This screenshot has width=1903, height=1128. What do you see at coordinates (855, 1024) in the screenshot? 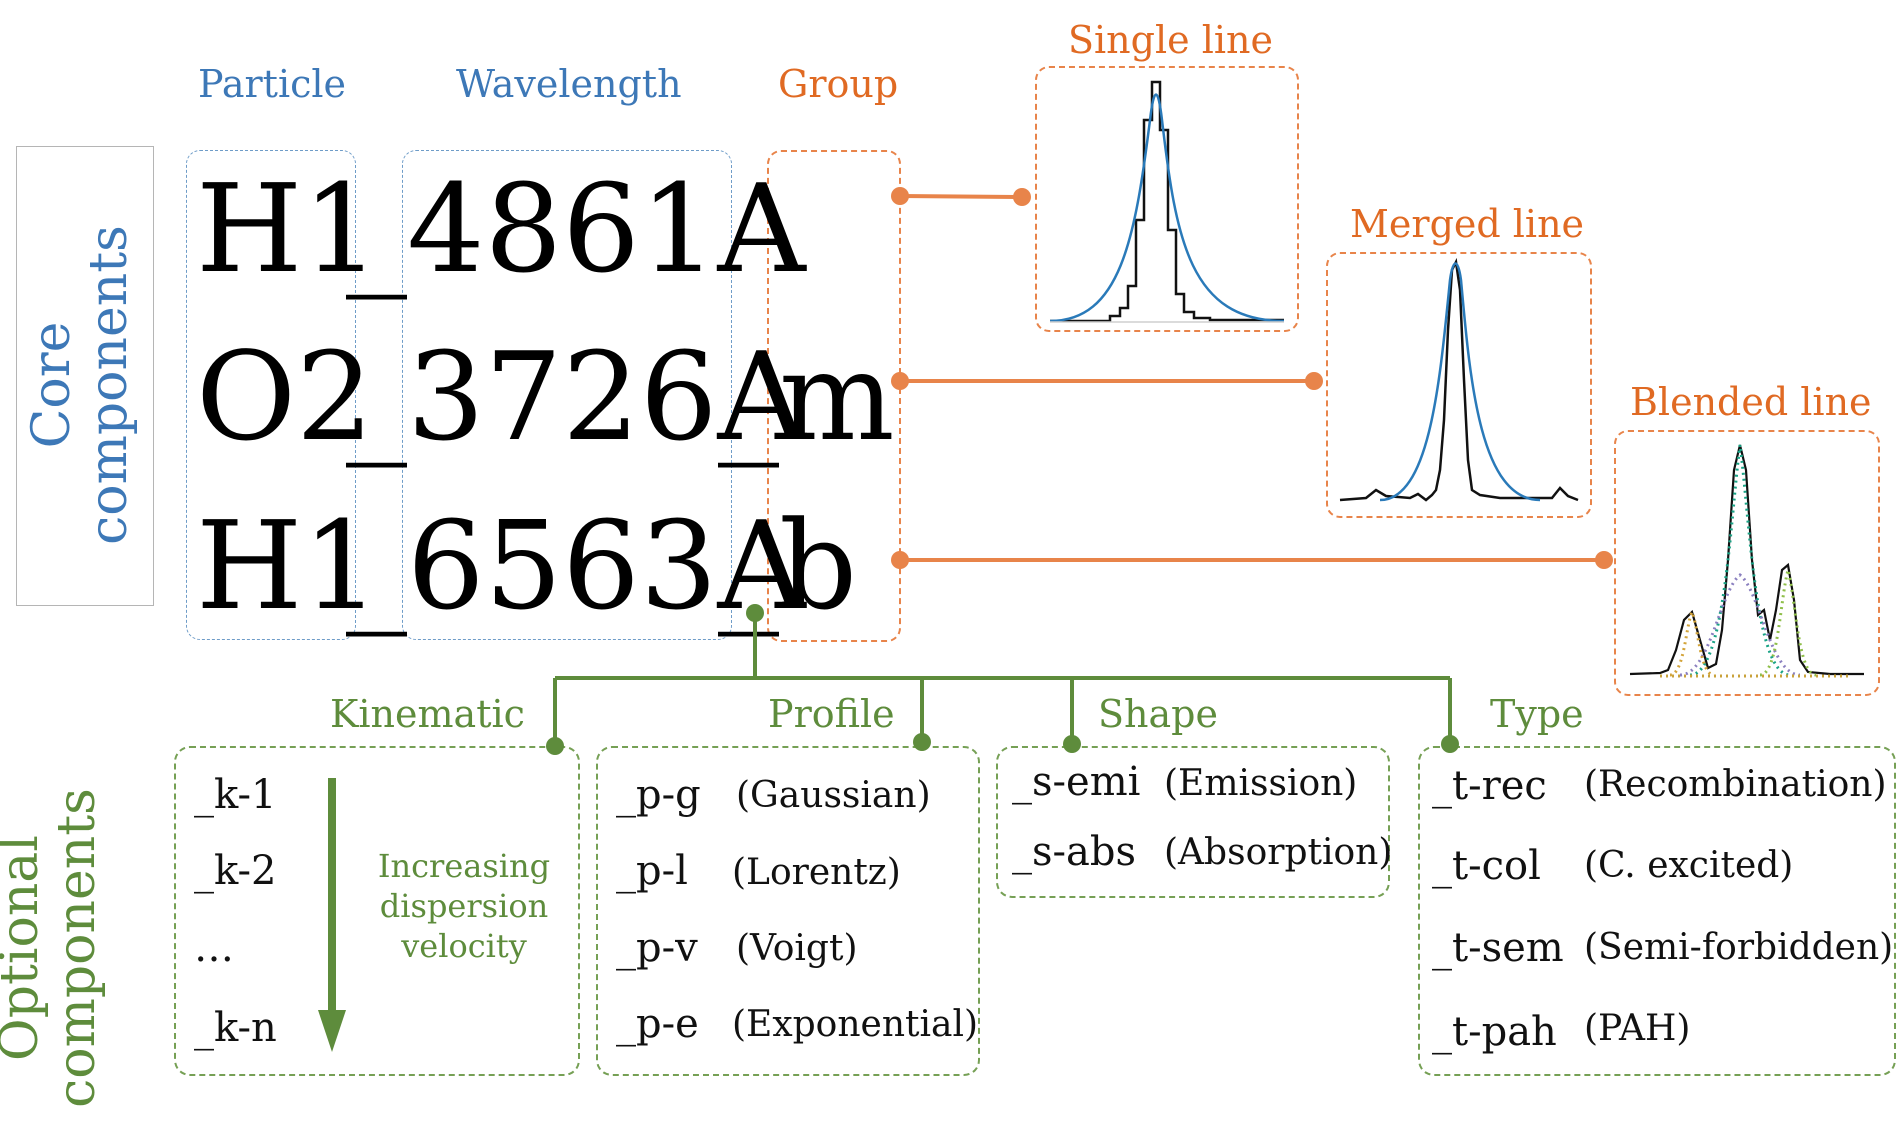
I see `profile-desc-4: (Exponential)` at bounding box center [855, 1024].